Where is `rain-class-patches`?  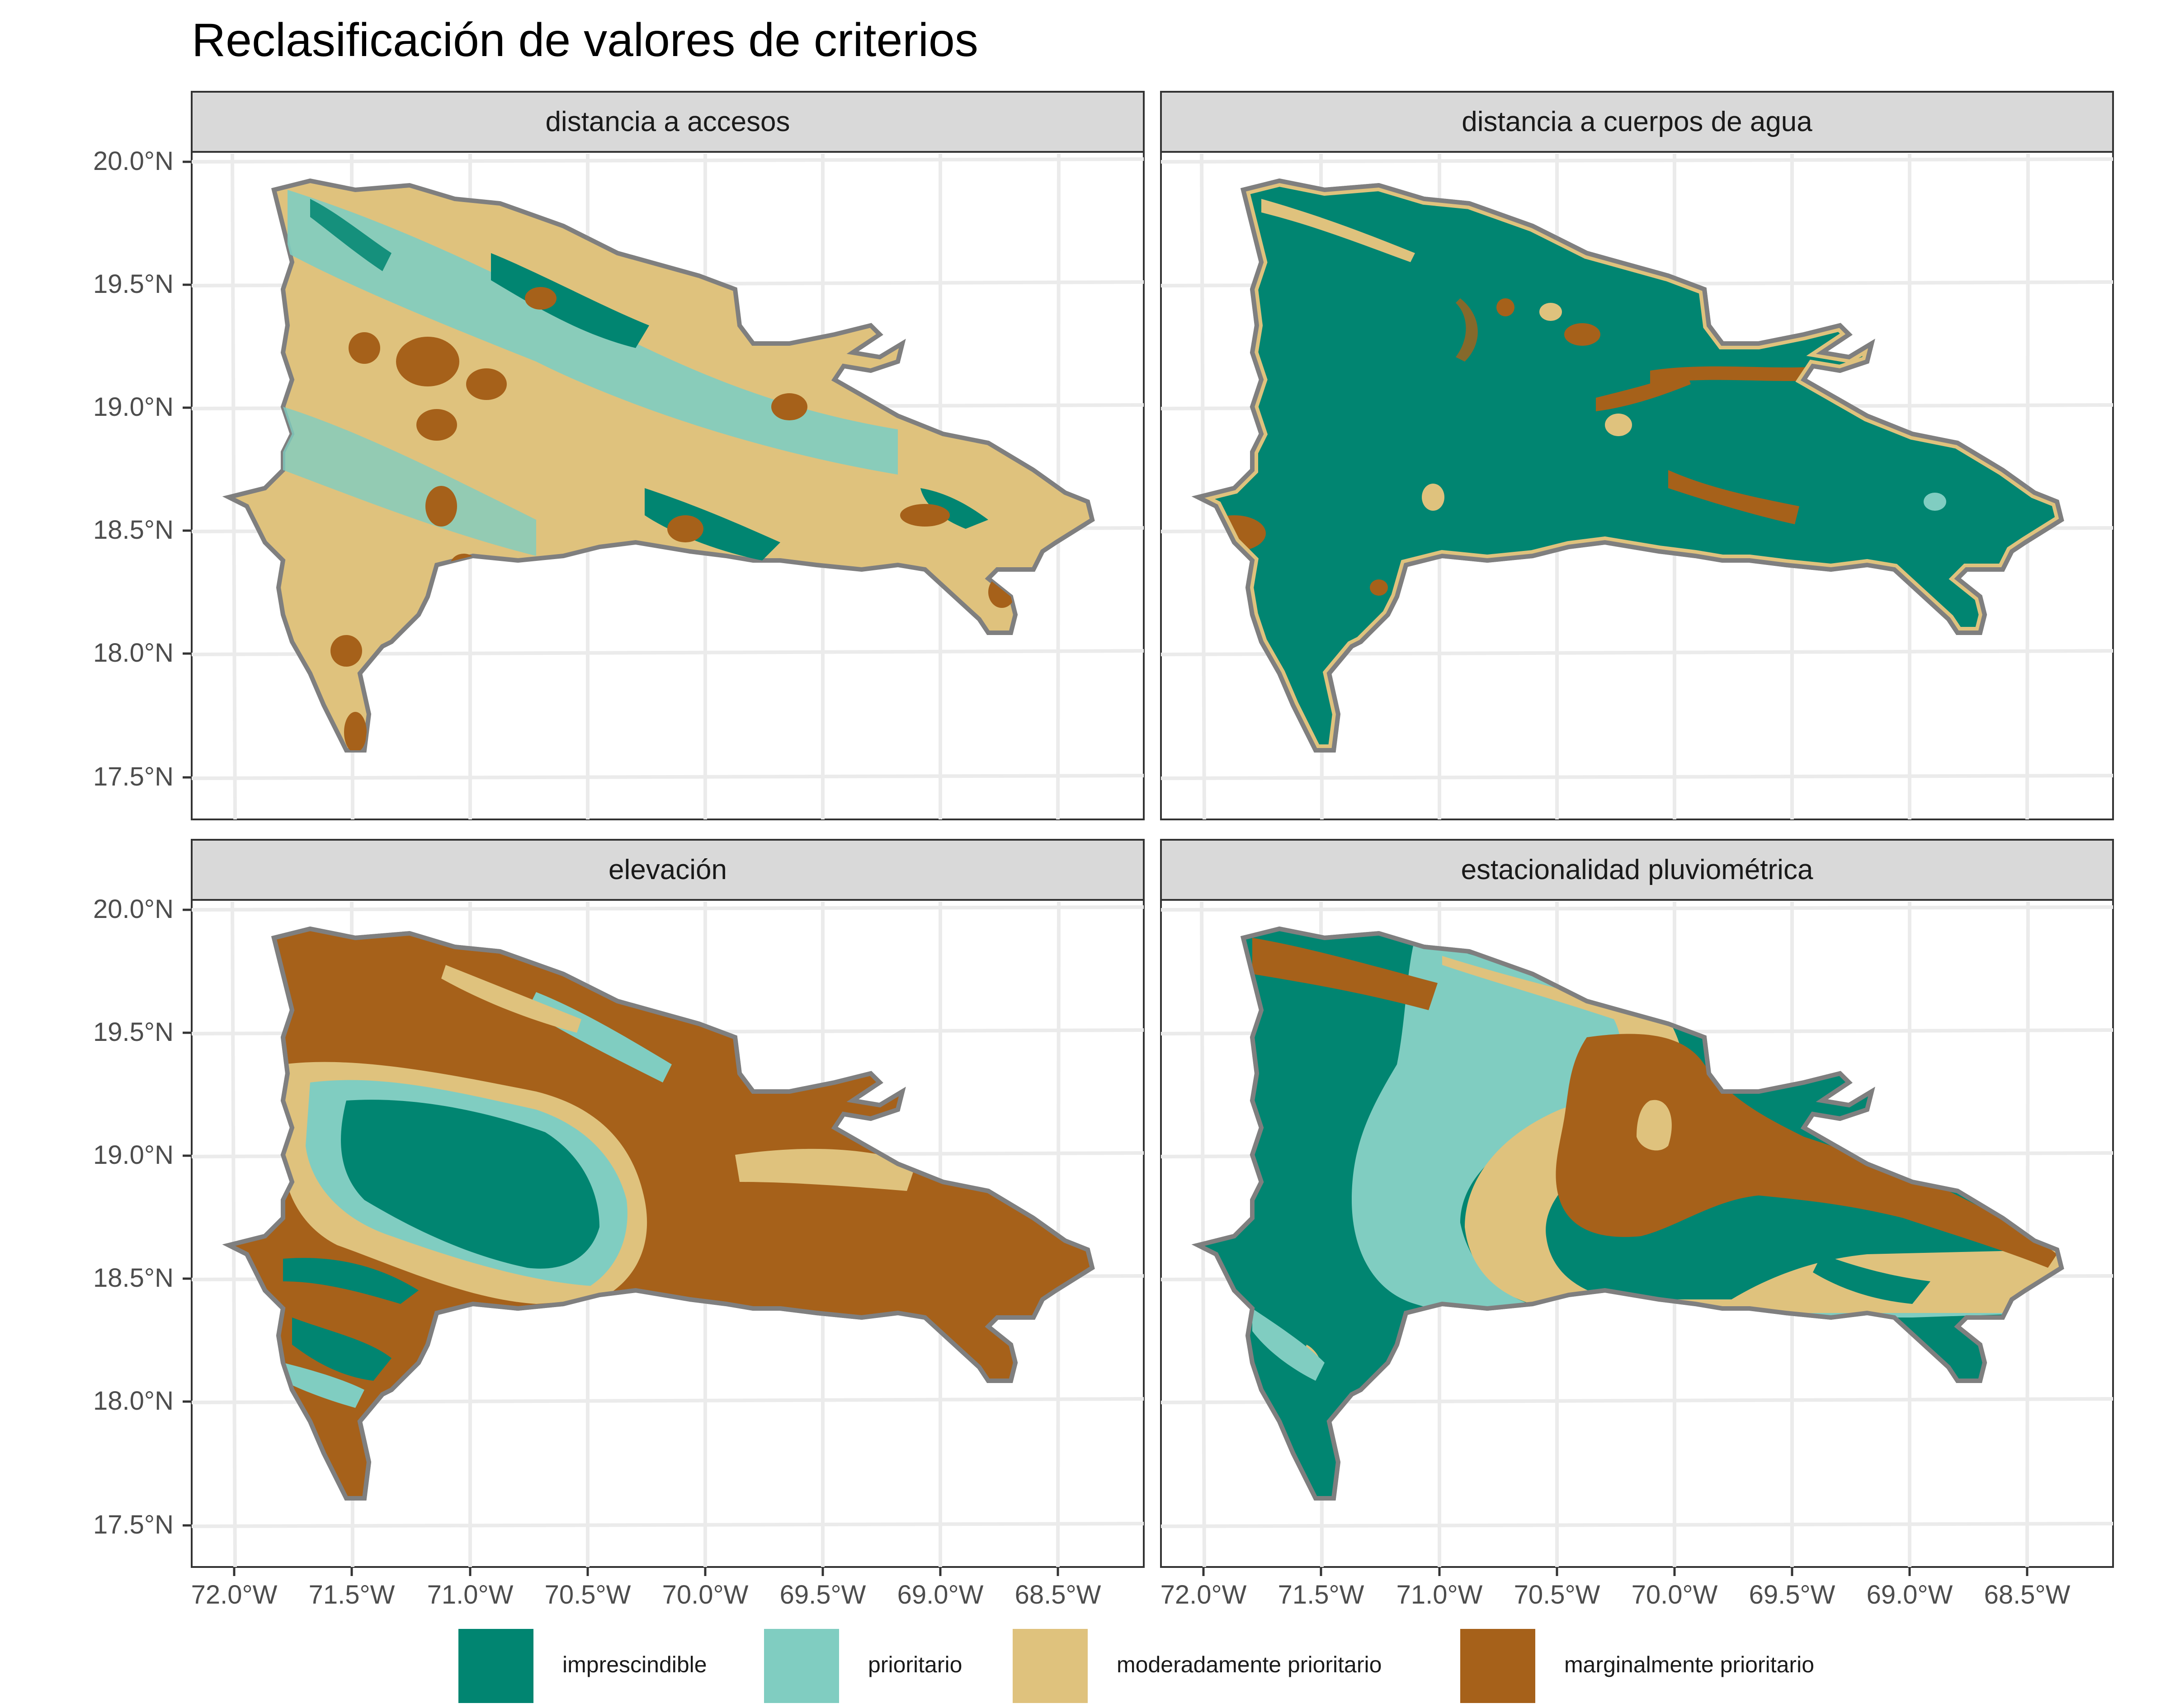 rain-class-patches is located at coordinates (1657, 1159).